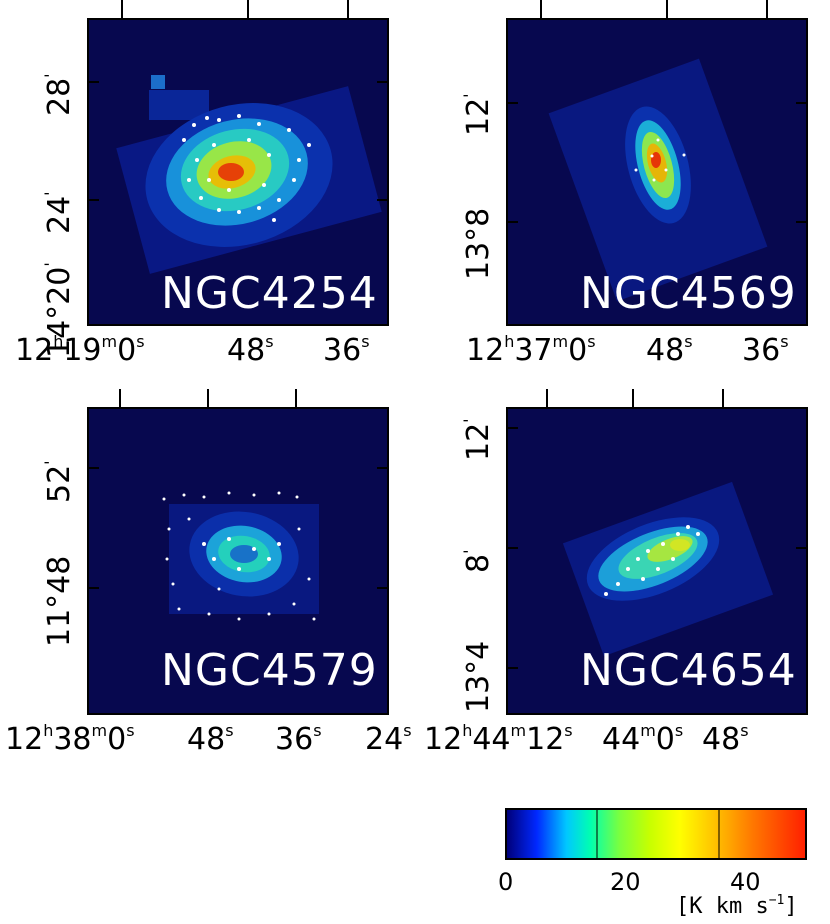 The image size is (830, 924). I want to click on emission-ngc4569, so click(658, 180).